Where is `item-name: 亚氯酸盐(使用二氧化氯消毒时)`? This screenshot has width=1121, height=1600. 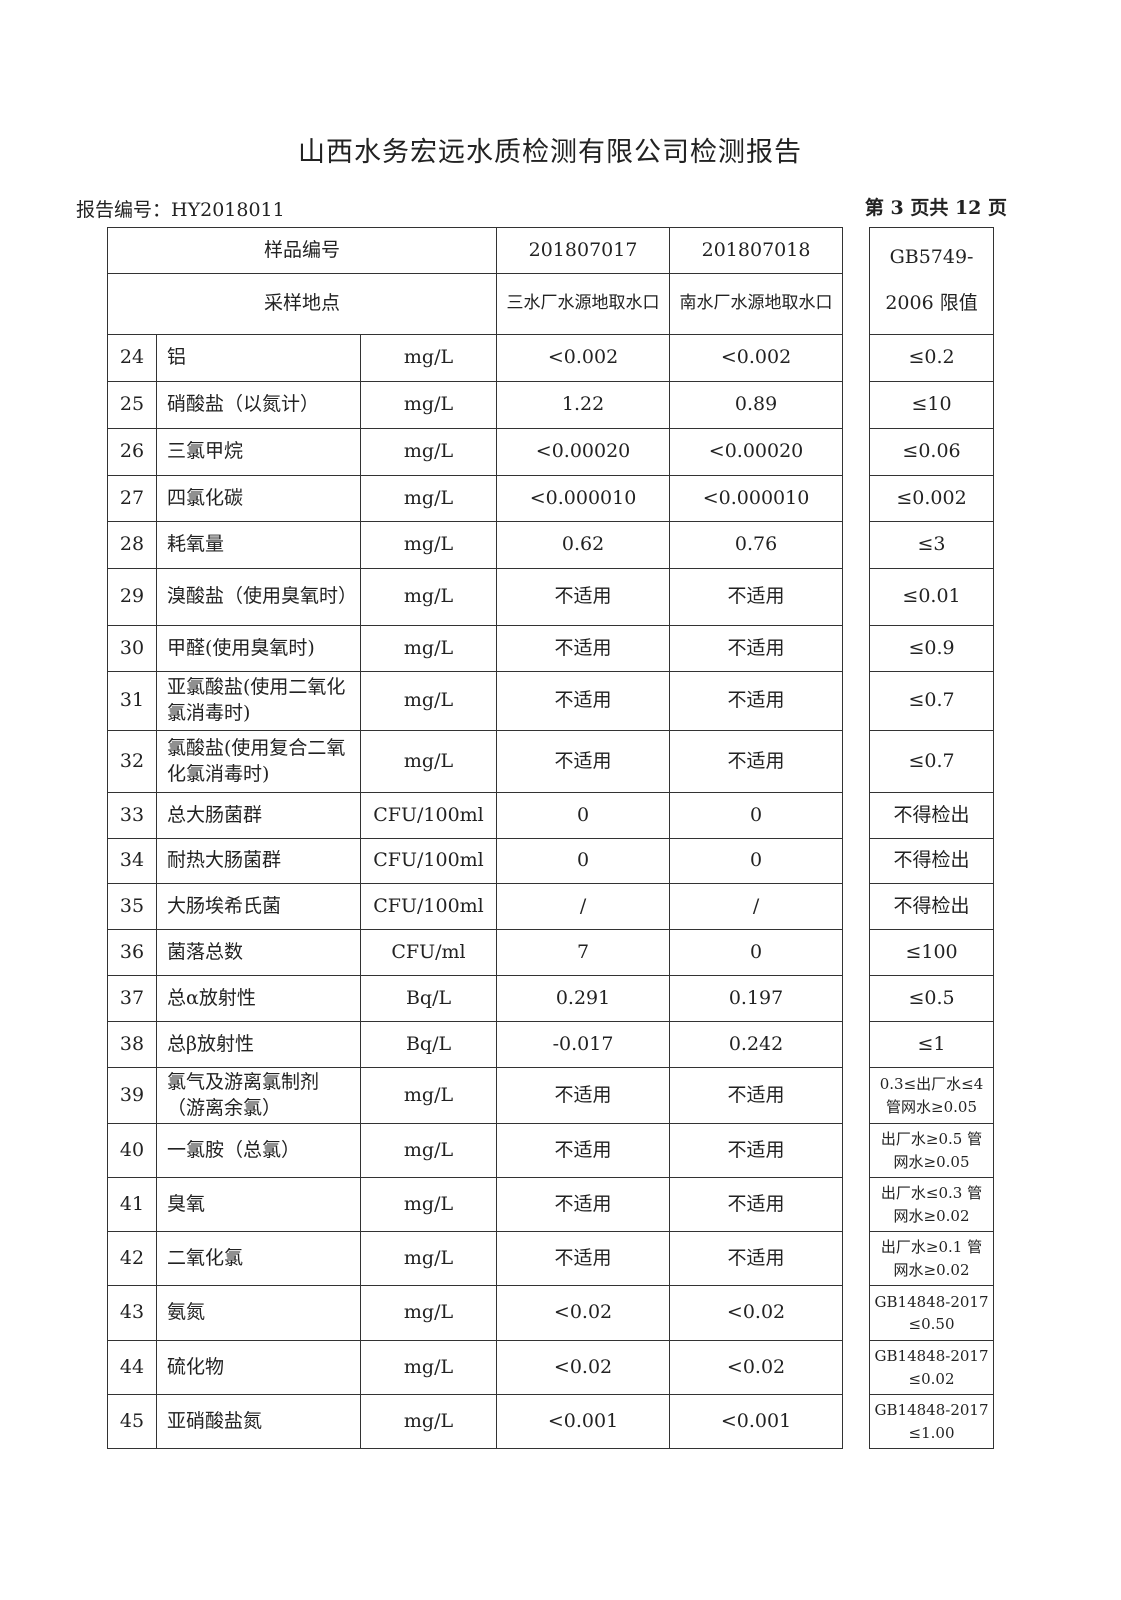
item-name: 亚氯酸盐(使用二氧化氯消毒时) is located at coordinates (258, 701).